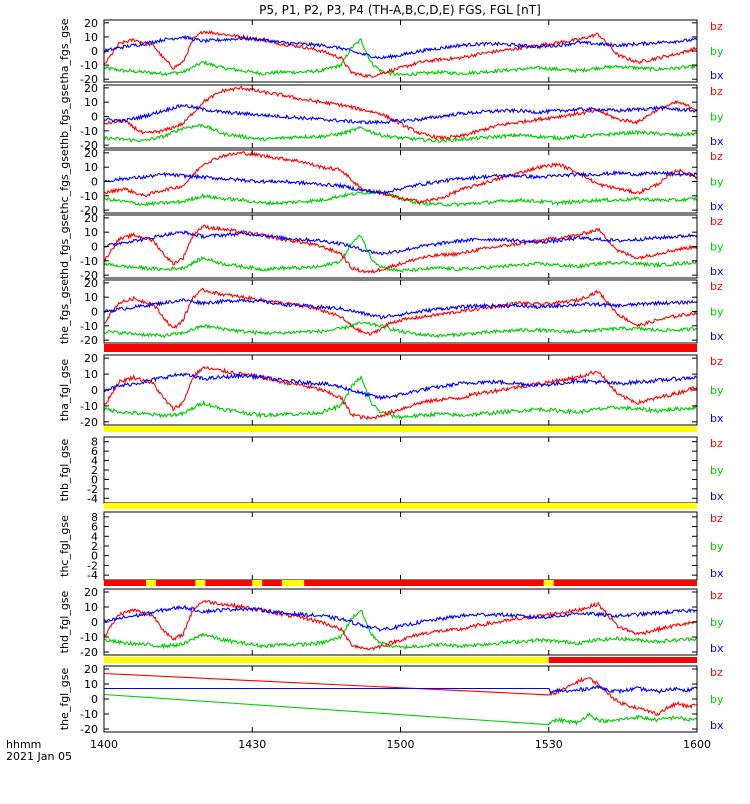 The height and width of the screenshot is (804, 750). I want to click on quality-bar-tha_fgl_gse, so click(400, 429).